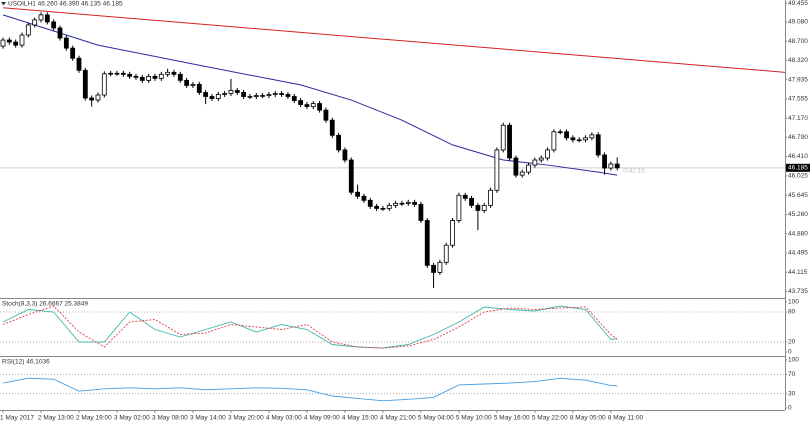  Describe the element at coordinates (798, 99) in the screenshot. I see `y-tick-label: 47.555` at that location.